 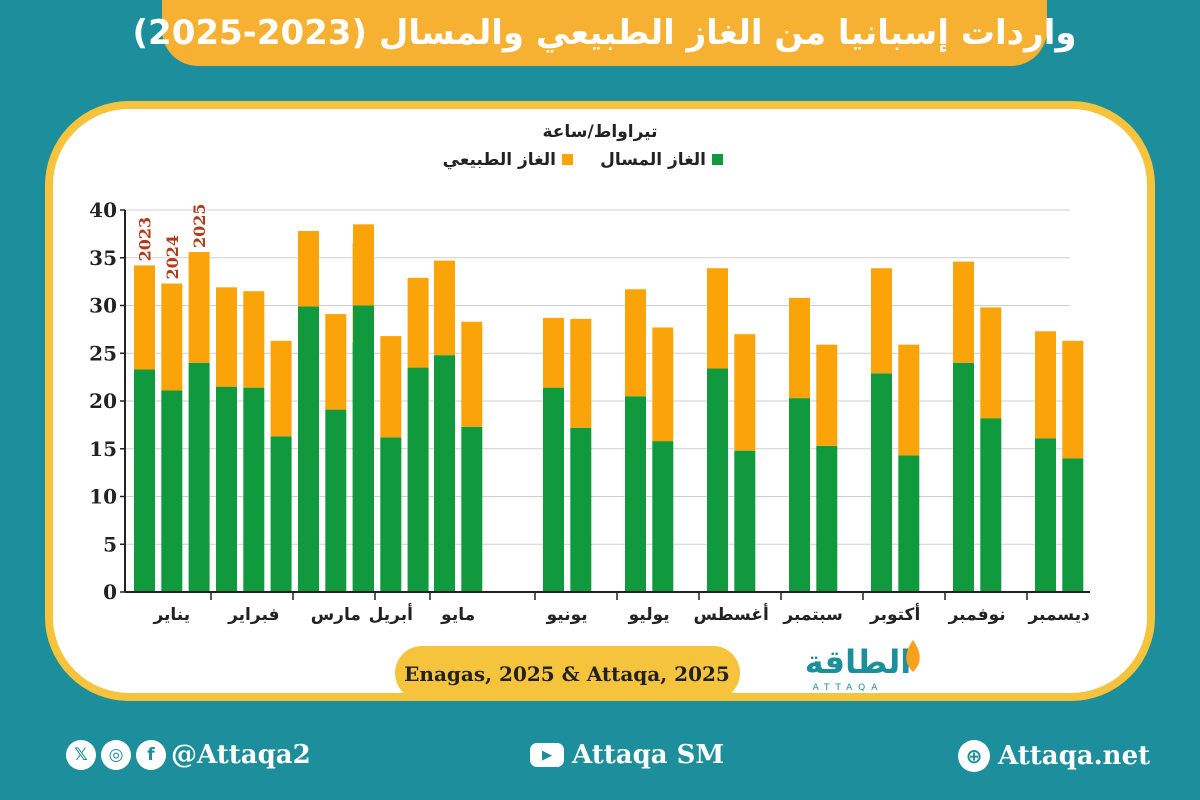 What do you see at coordinates (913, 656) in the screenshot?
I see `flame-icon` at bounding box center [913, 656].